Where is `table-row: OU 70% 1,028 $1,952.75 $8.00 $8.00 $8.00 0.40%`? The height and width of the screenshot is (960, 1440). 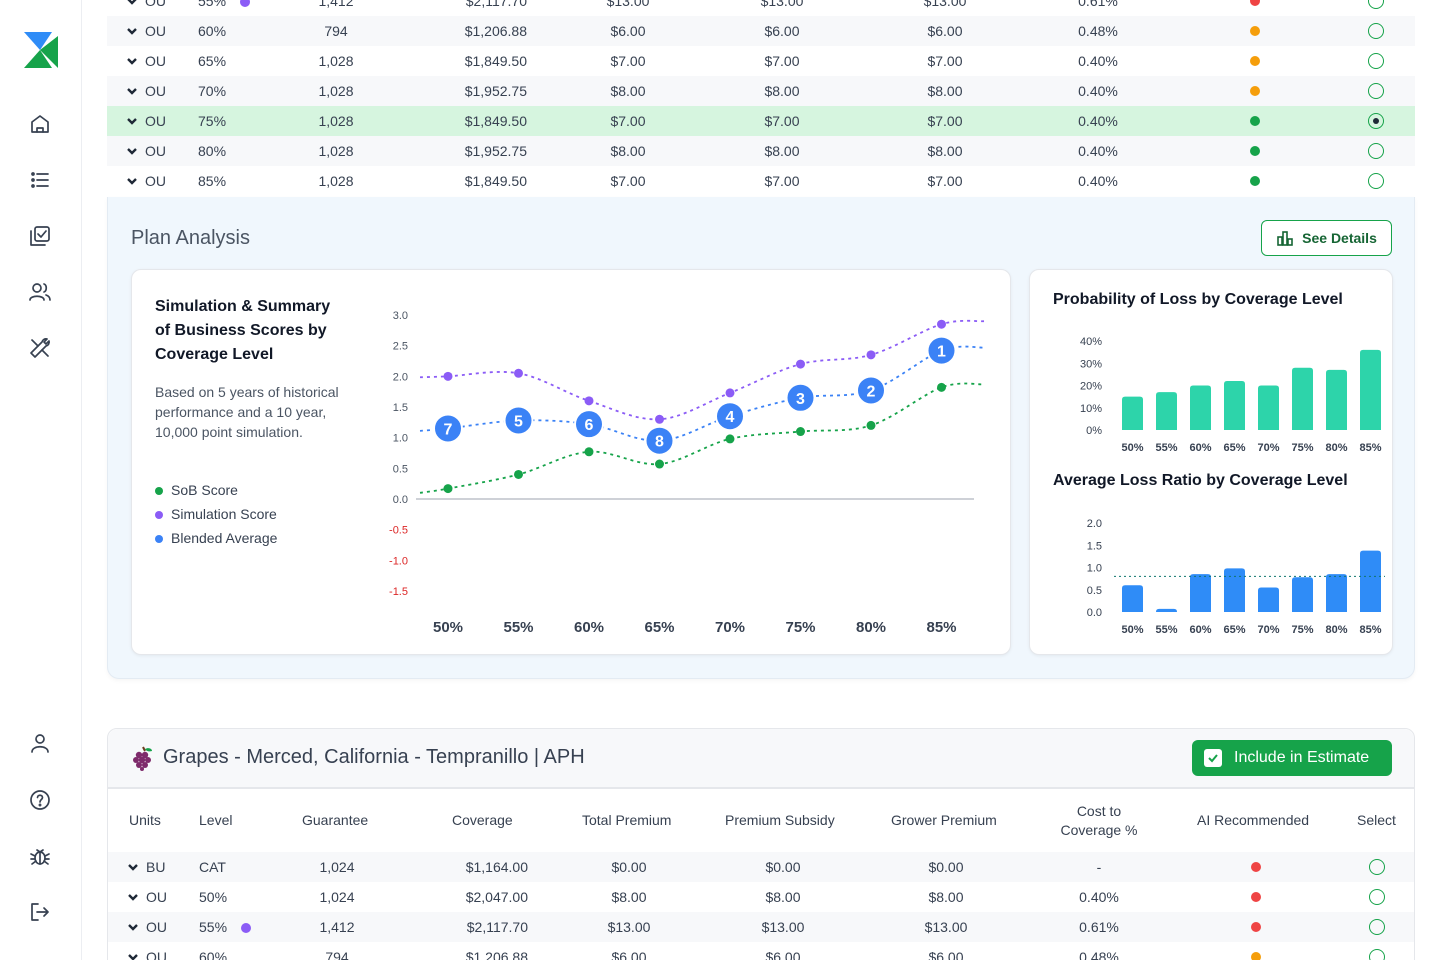
table-row: OU 70% 1,028 $1,952.75 $8.00 $8.00 $8.00 0.40% is located at coordinates (761, 91).